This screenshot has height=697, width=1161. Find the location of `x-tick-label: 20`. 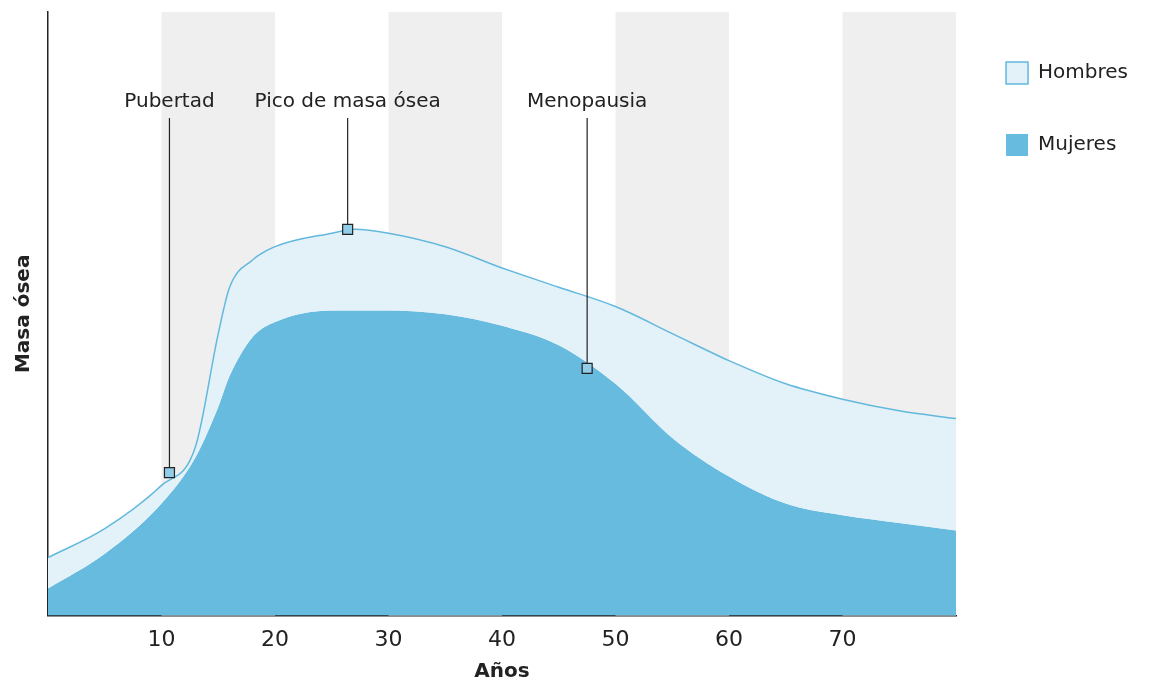

x-tick-label: 20 is located at coordinates (275, 638).